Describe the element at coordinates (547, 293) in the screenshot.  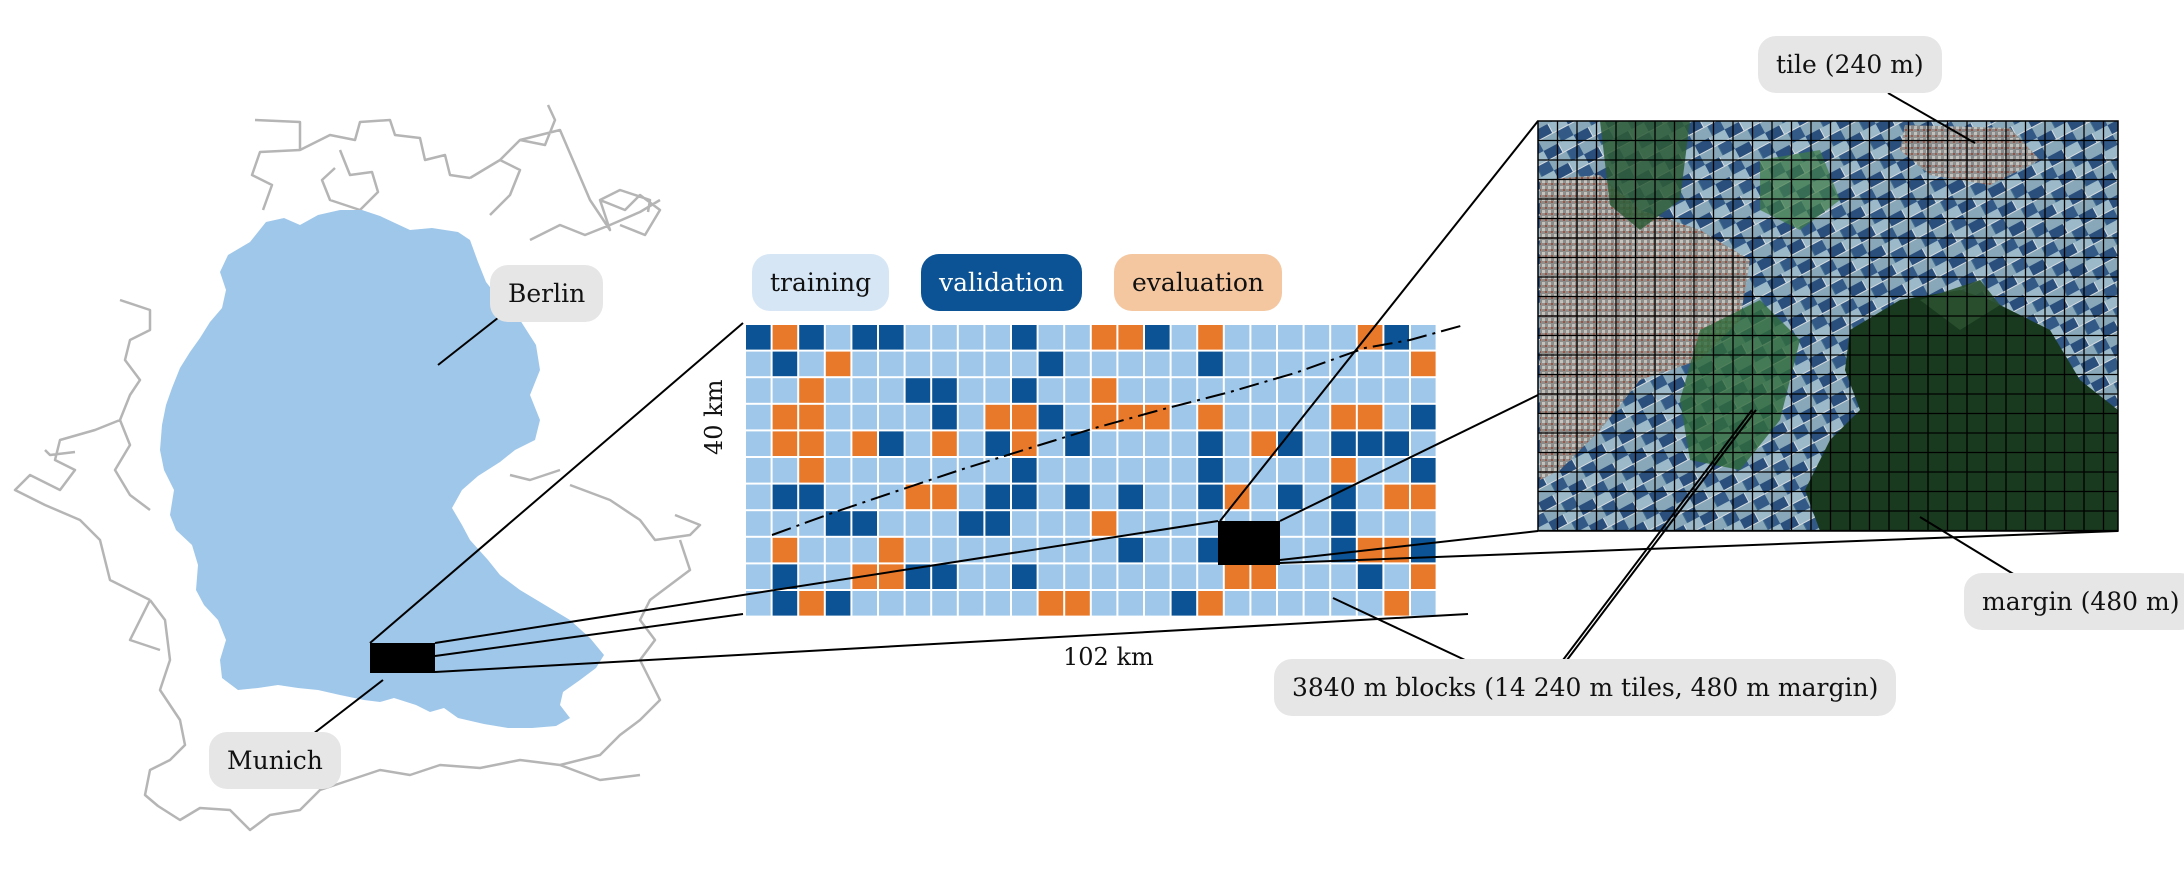
I see `berlin-label: Berlin` at that location.